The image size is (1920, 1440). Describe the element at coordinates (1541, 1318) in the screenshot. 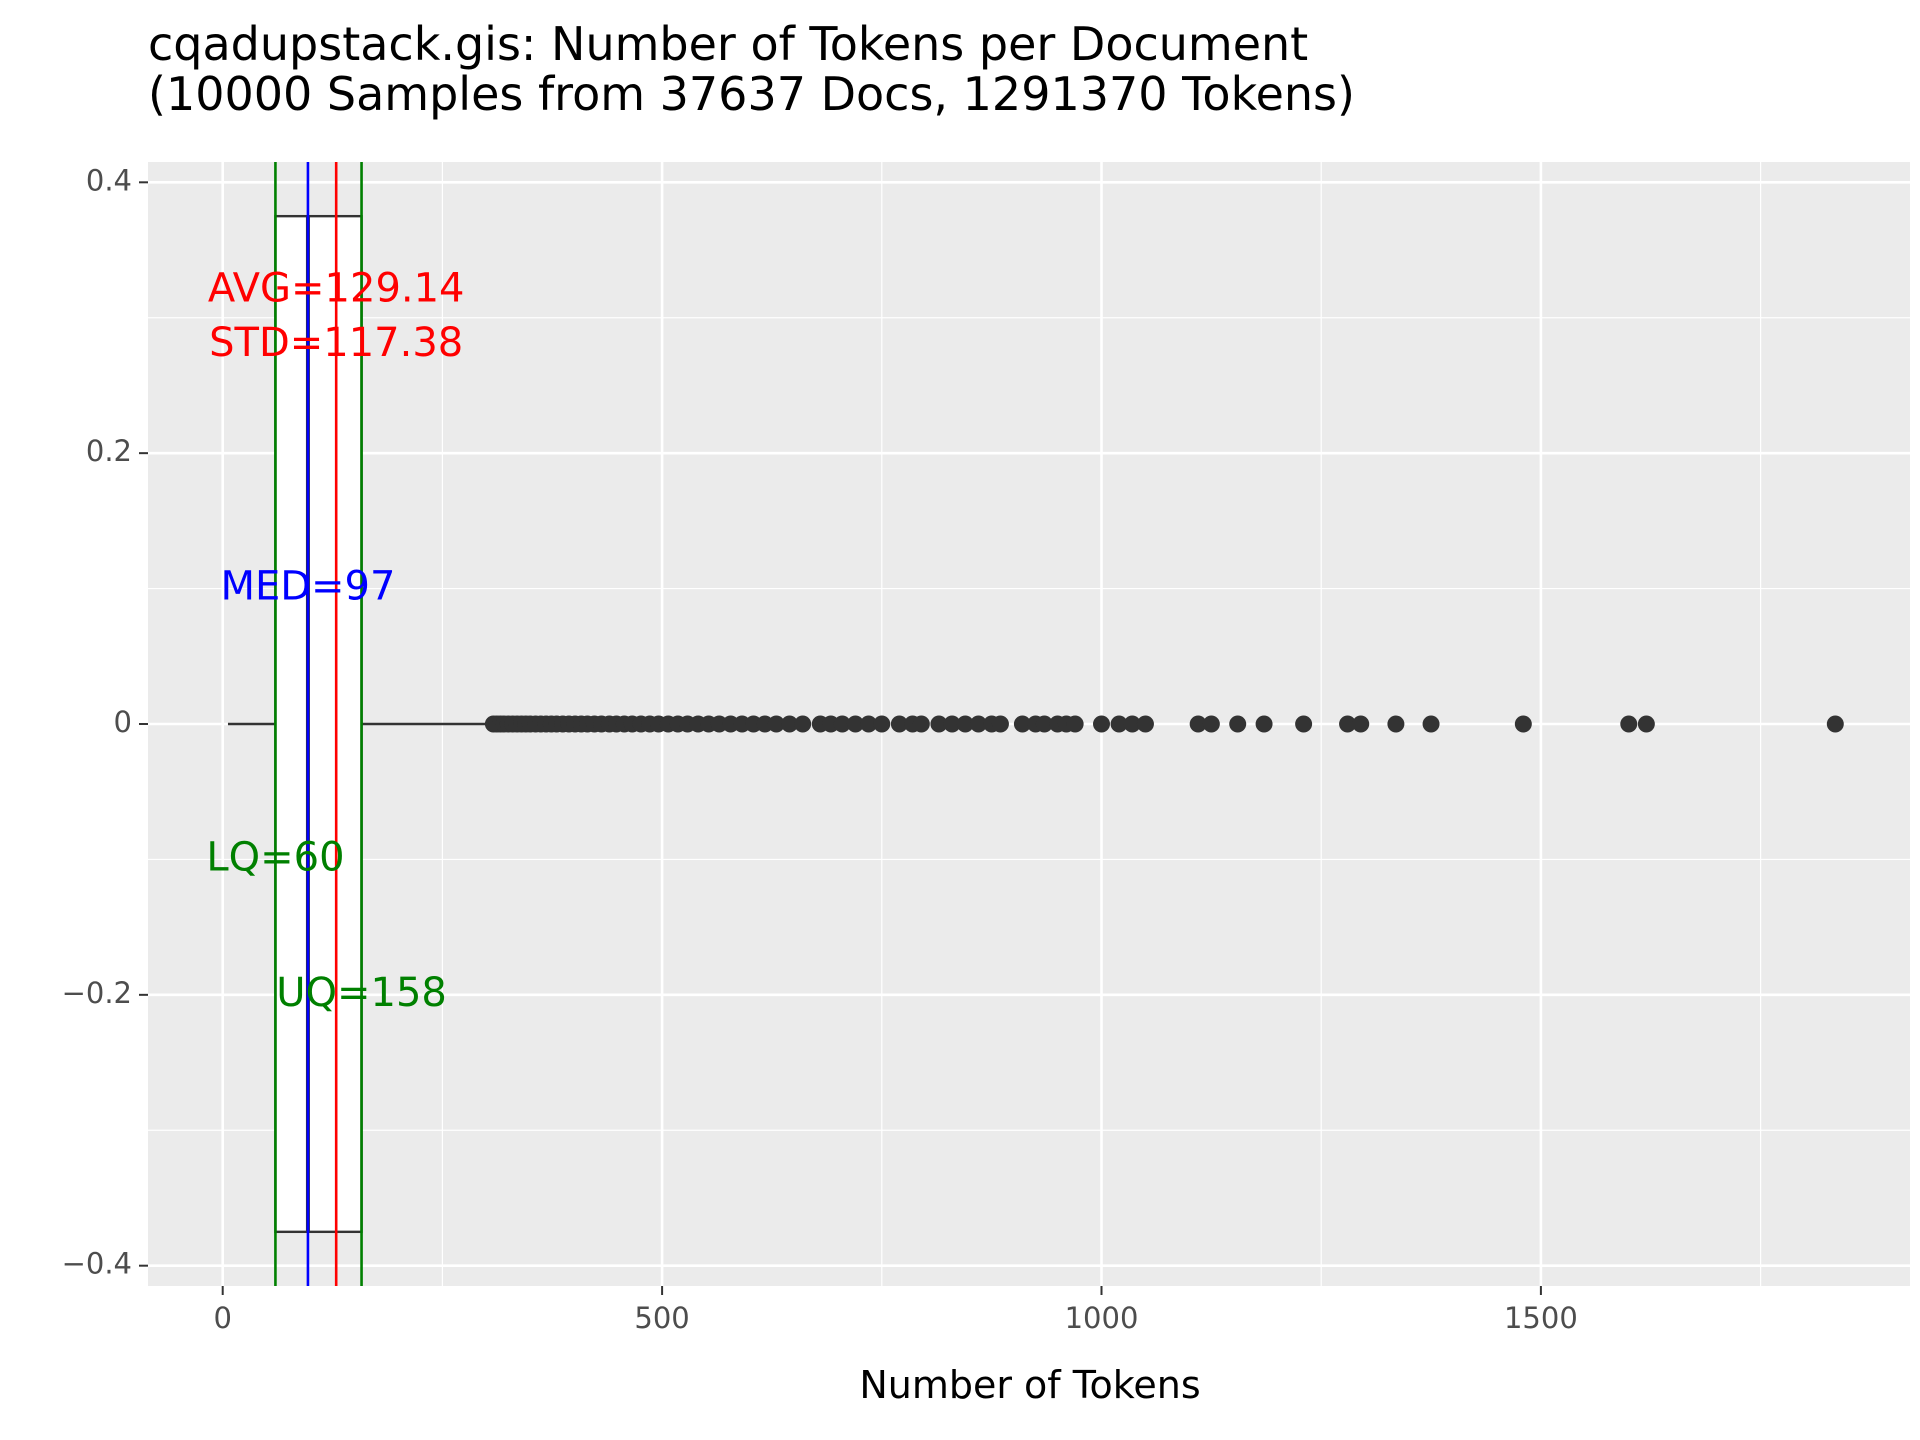

I see `x-tick-label: 1500` at that location.